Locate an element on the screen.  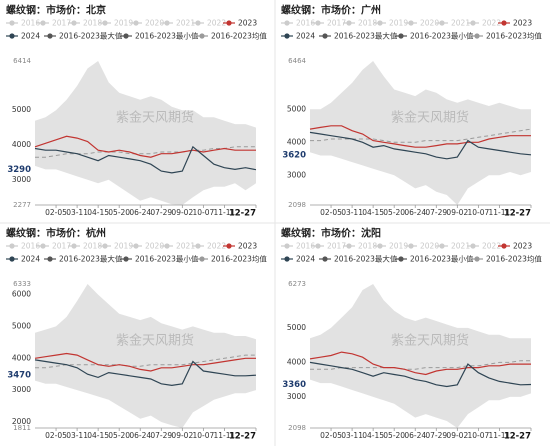
legend-label: 2016-2023最大值 is located at coordinates (366, 36).